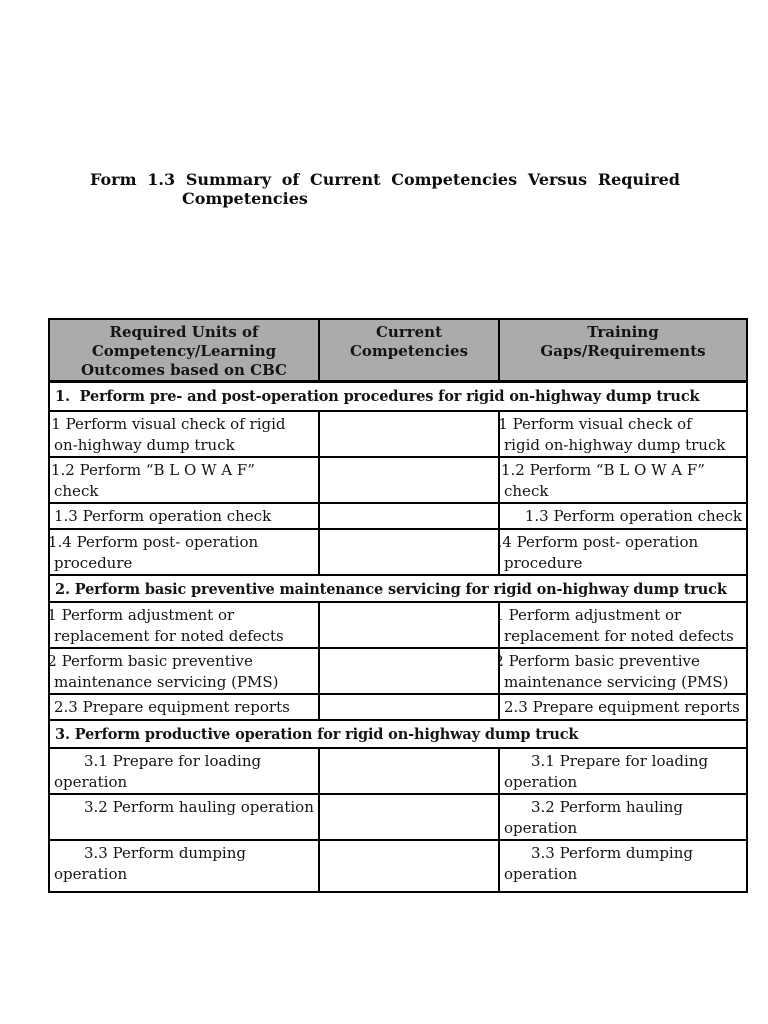 This screenshot has height=1024, width=768. I want to click on gaps-cell-2-3: 2.3 Prepare equipment reports, so click(623, 706).